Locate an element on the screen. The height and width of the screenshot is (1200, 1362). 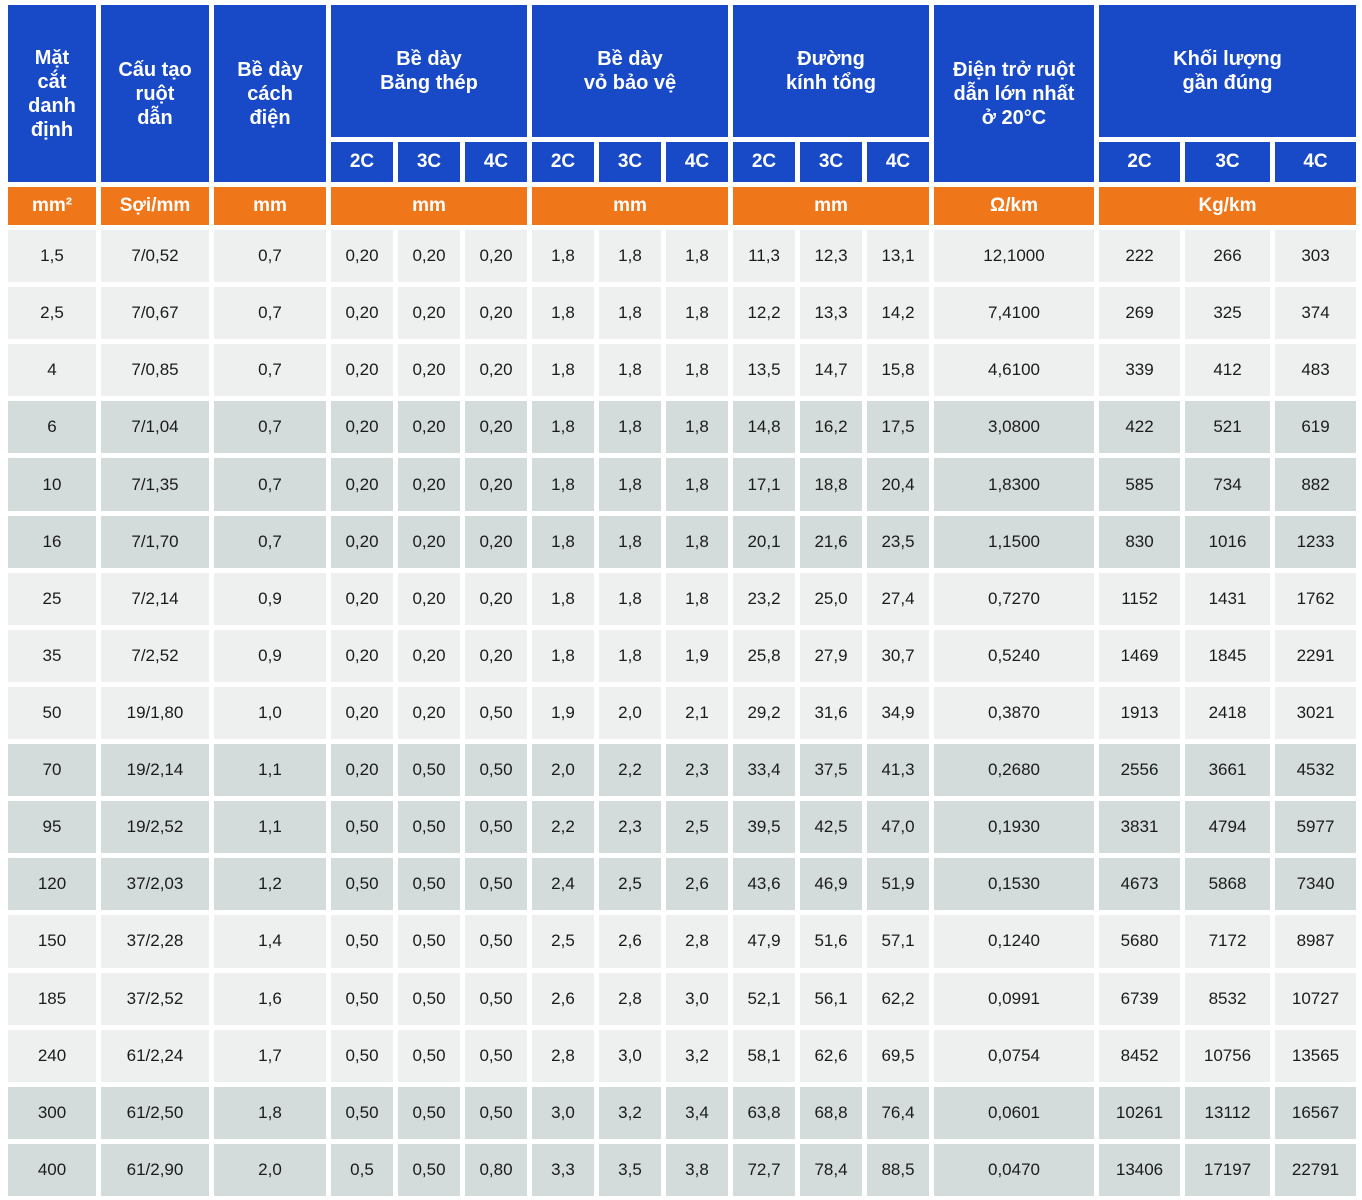
table-cell: 2,1 is located at coordinates (697, 713).